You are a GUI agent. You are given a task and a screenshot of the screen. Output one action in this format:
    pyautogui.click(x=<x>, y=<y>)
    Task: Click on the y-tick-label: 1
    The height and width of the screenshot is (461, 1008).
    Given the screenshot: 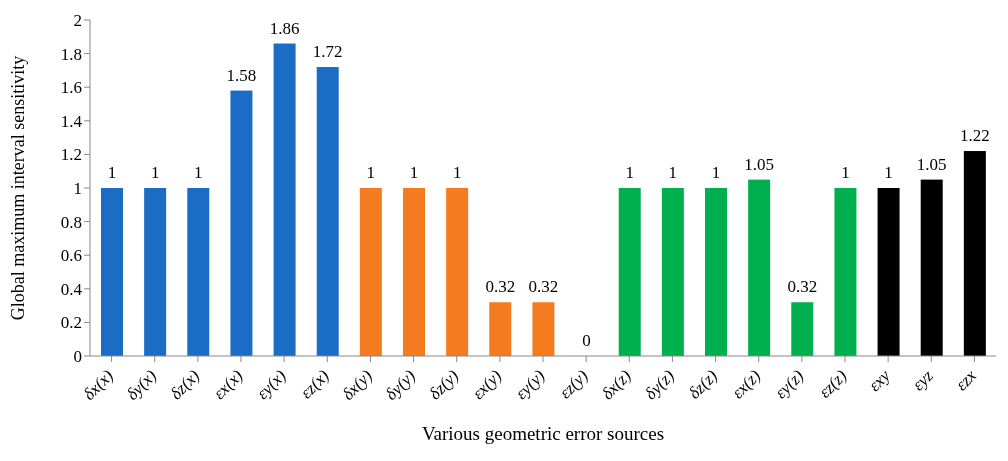 What is the action you would take?
    pyautogui.click(x=77, y=189)
    